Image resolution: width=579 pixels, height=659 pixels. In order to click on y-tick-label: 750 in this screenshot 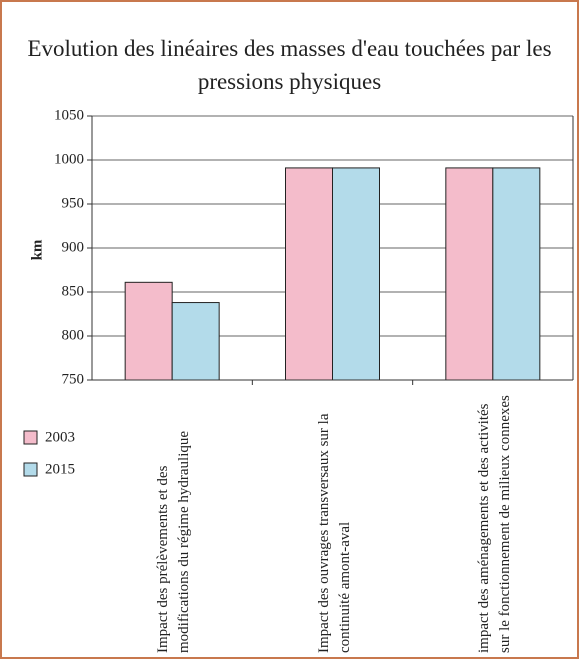, I will do `click(73, 379)`.